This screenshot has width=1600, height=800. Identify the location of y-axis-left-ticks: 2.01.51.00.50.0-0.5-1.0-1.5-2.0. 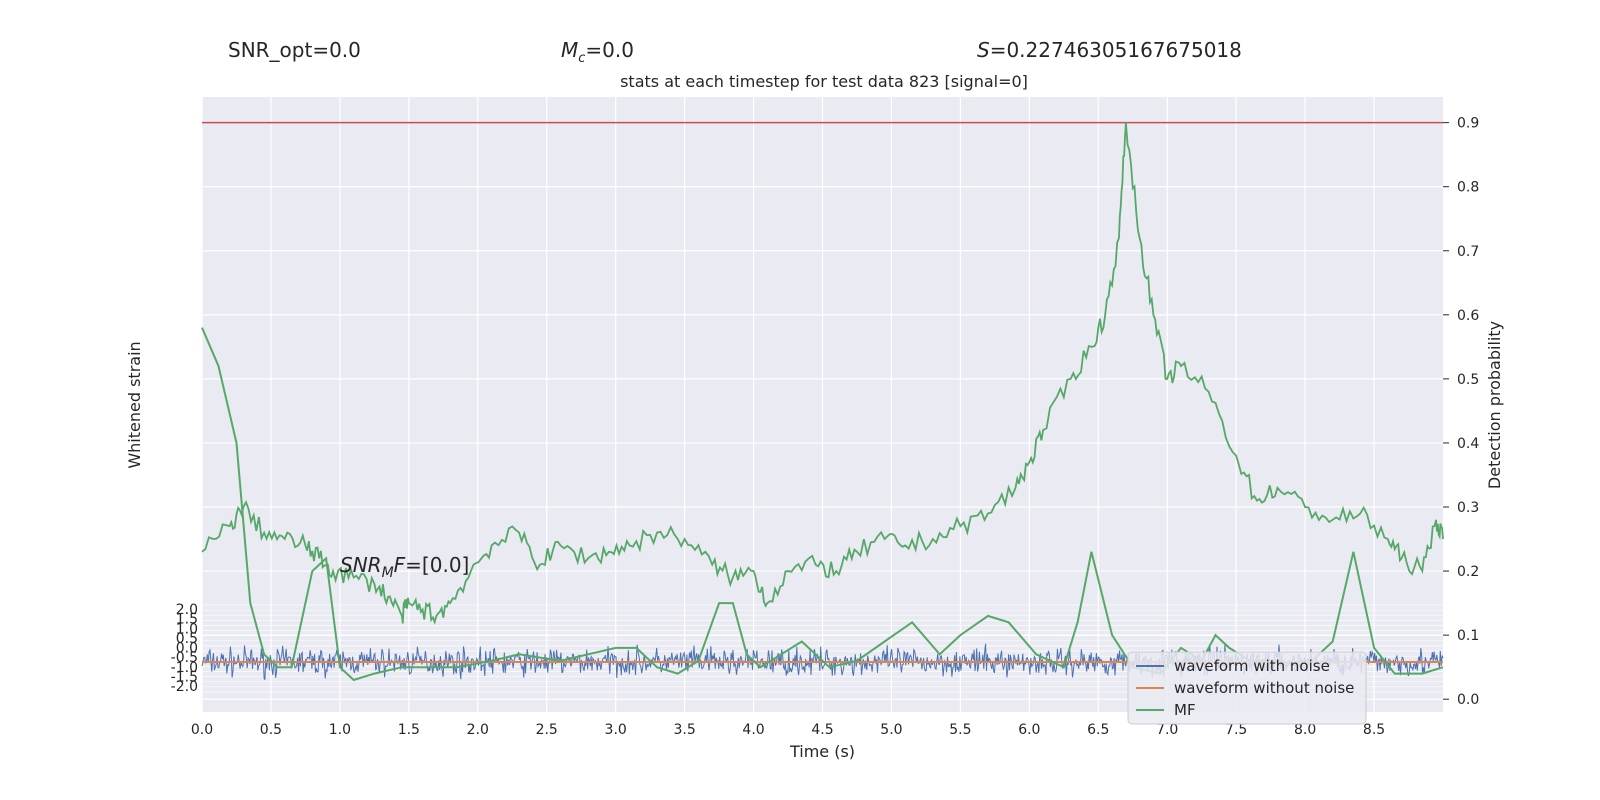
(184, 648).